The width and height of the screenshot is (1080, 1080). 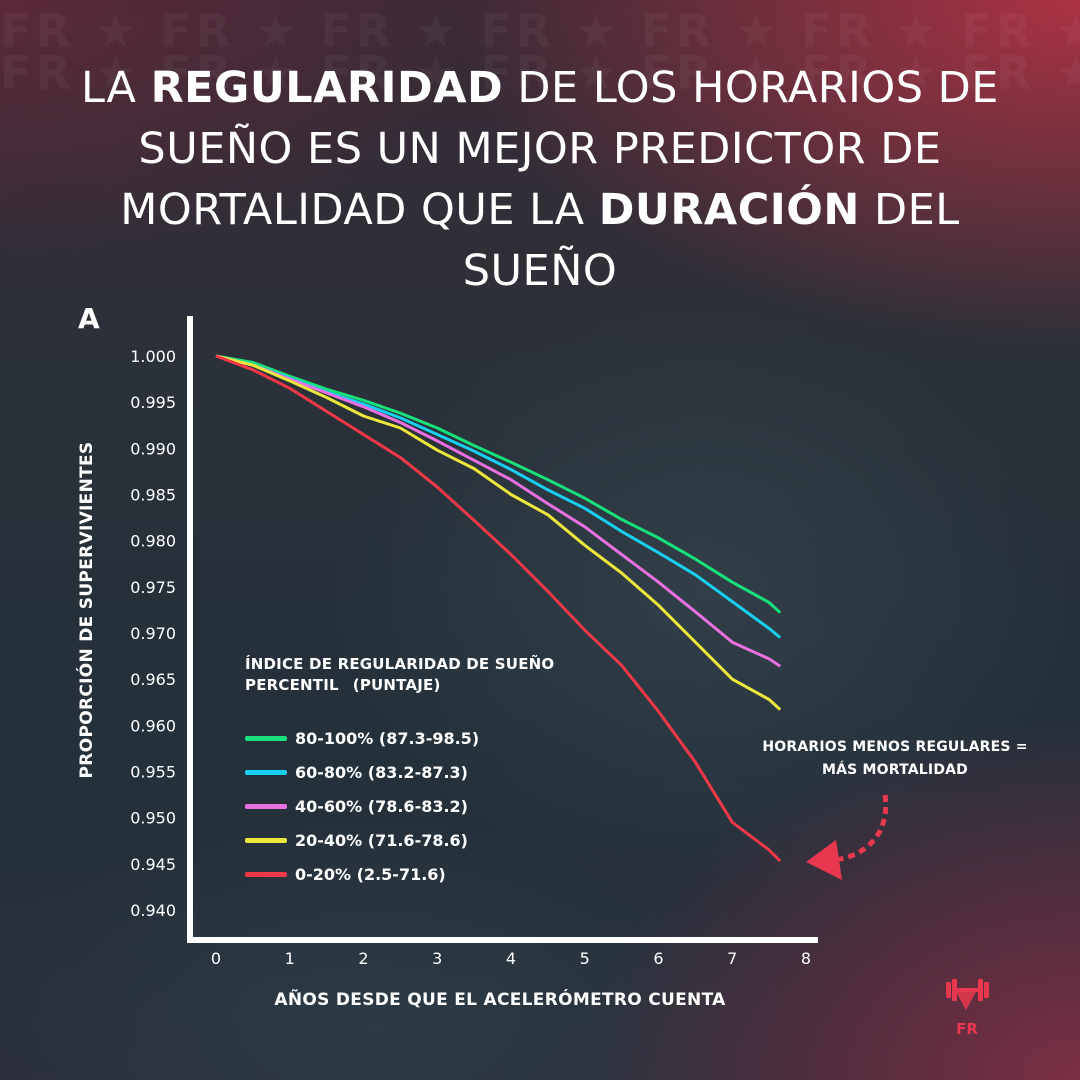 What do you see at coordinates (153, 356) in the screenshot?
I see `y-tick-label: 1.000` at bounding box center [153, 356].